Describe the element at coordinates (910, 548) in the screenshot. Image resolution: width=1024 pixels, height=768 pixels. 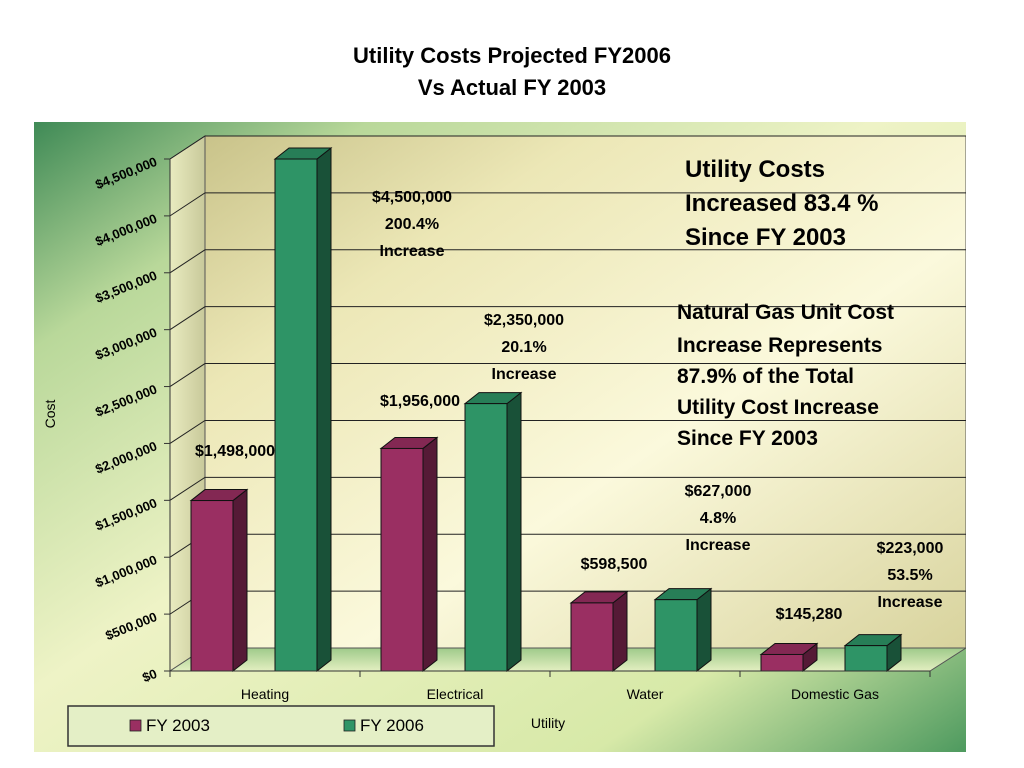
I see `data-label-fy2006: $223,000` at that location.